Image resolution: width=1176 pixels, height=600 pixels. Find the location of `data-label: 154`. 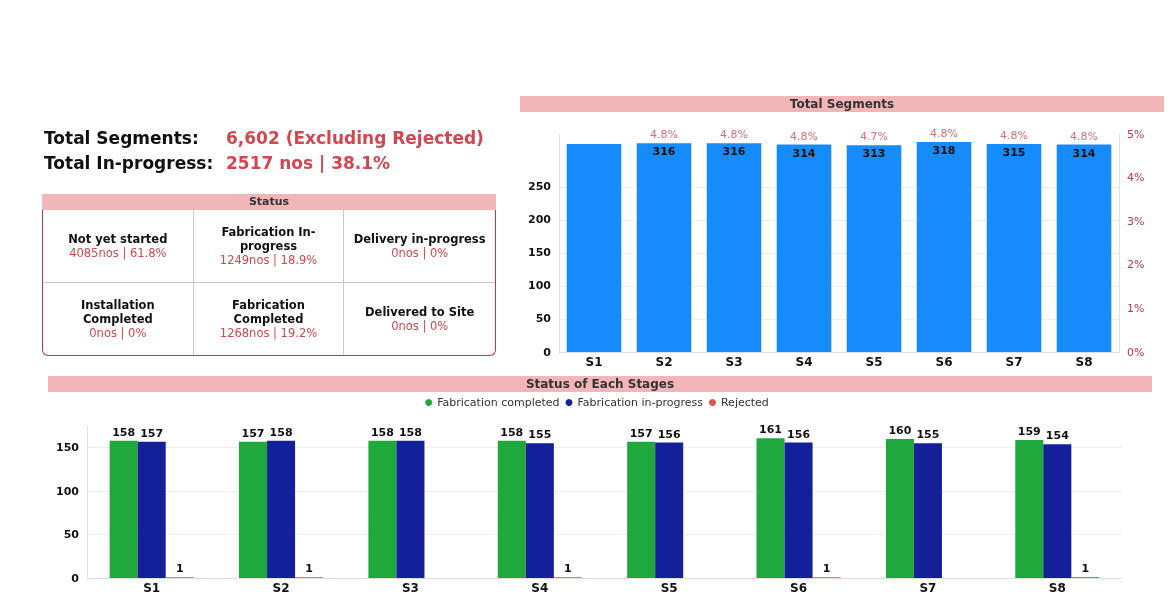

data-label: 154 is located at coordinates (1057, 436).